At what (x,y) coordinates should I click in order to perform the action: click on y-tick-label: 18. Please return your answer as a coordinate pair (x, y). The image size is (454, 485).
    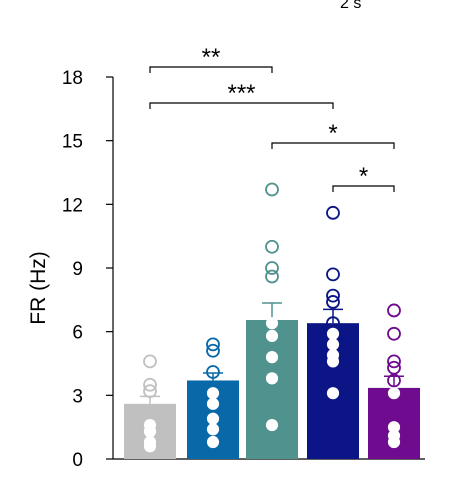
    Looking at the image, I should click on (72, 78).